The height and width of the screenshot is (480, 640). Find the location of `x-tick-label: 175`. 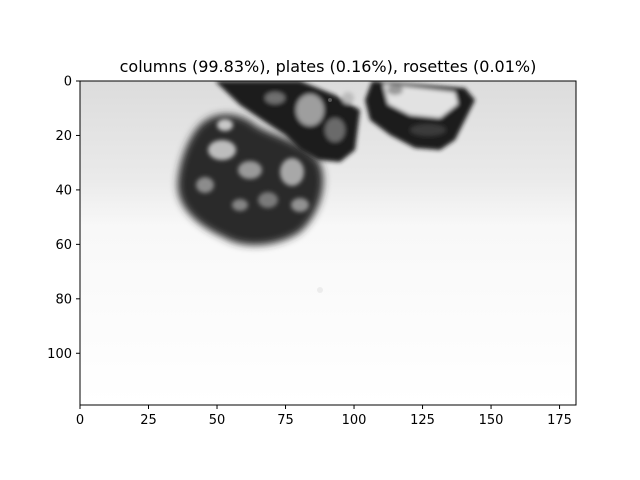

x-tick-label: 175 is located at coordinates (559, 420).